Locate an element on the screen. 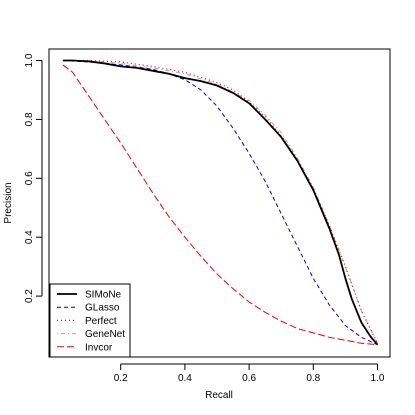  y-axis-title: Precision is located at coordinates (8, 202).